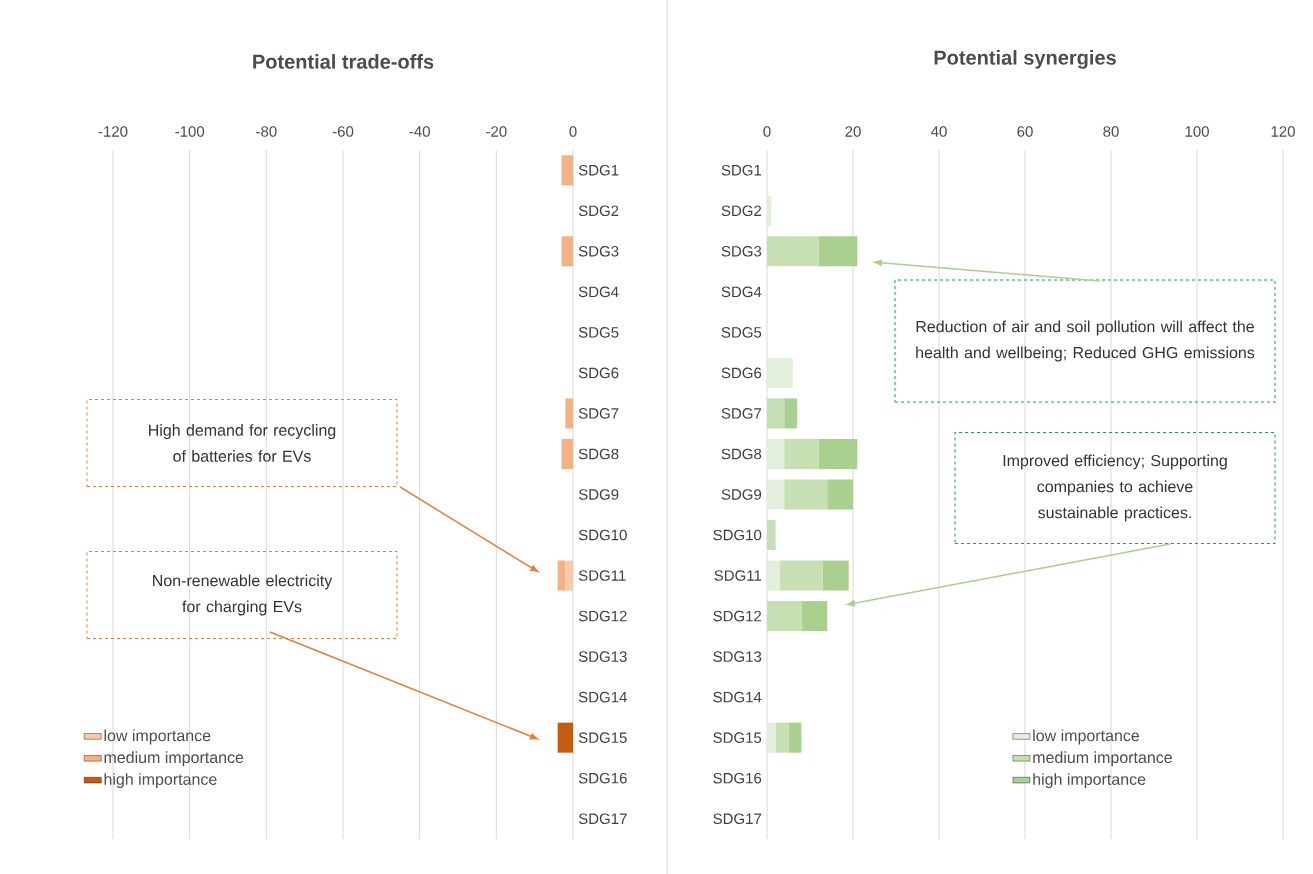 The height and width of the screenshot is (874, 1313). What do you see at coordinates (1283, 131) in the screenshot?
I see `x-tick-label: 120` at bounding box center [1283, 131].